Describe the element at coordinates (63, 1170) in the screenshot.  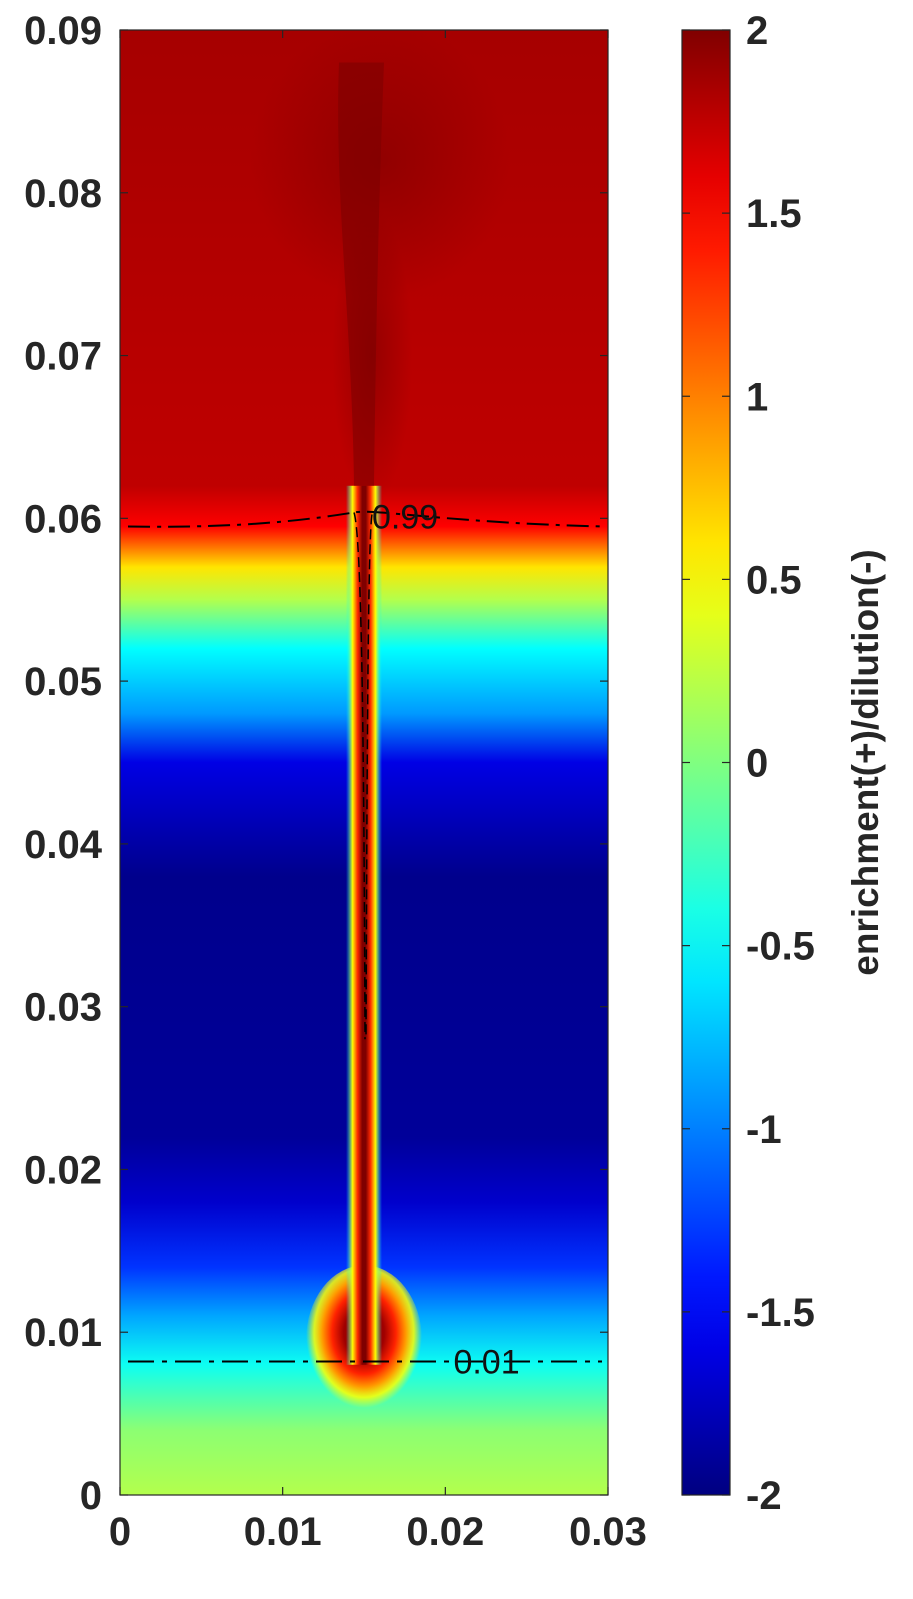
I see `y-tick-label: 0.02` at that location.